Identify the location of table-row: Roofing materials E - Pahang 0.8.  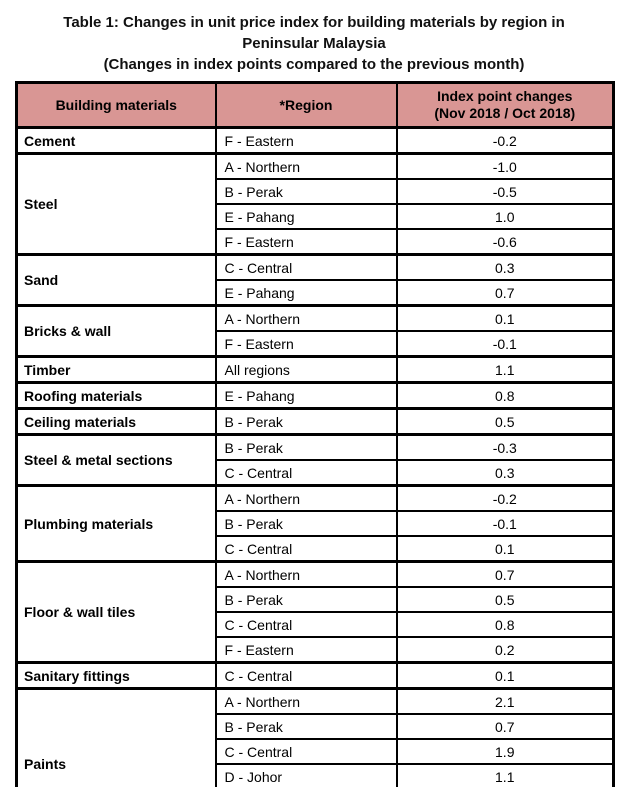
(315, 395).